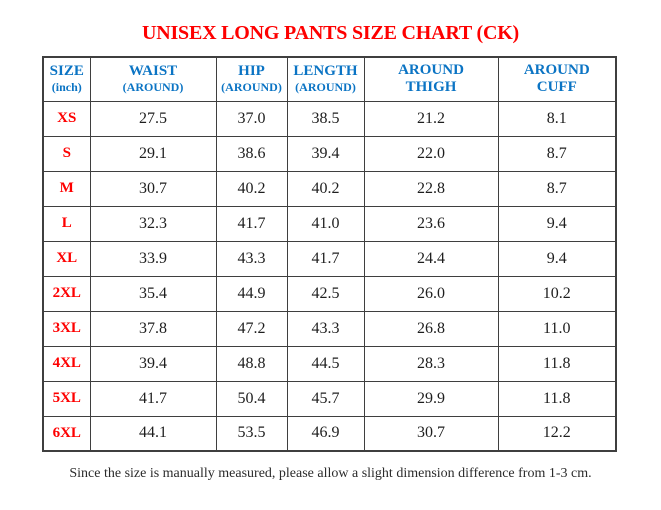 The width and height of the screenshot is (661, 510). Describe the element at coordinates (431, 87) in the screenshot. I see `header-thigh-line2: THIGH` at that location.